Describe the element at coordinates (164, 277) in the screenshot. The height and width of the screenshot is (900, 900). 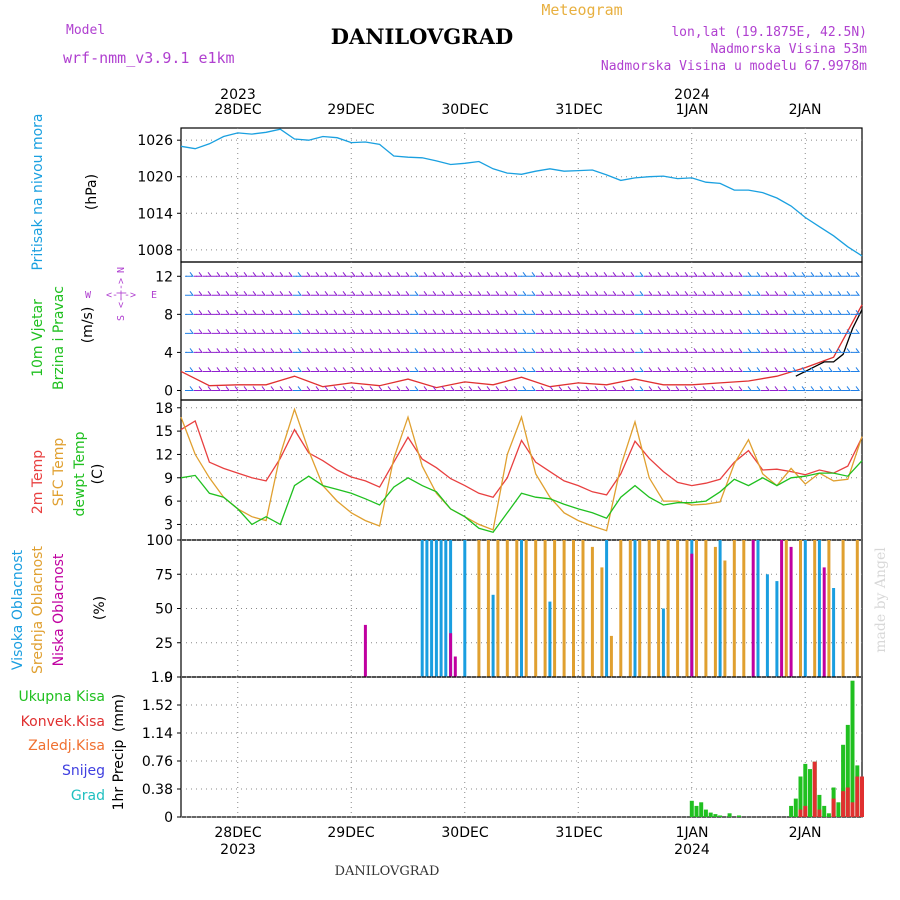
I see `wind-ytick-label-3: 12` at that location.